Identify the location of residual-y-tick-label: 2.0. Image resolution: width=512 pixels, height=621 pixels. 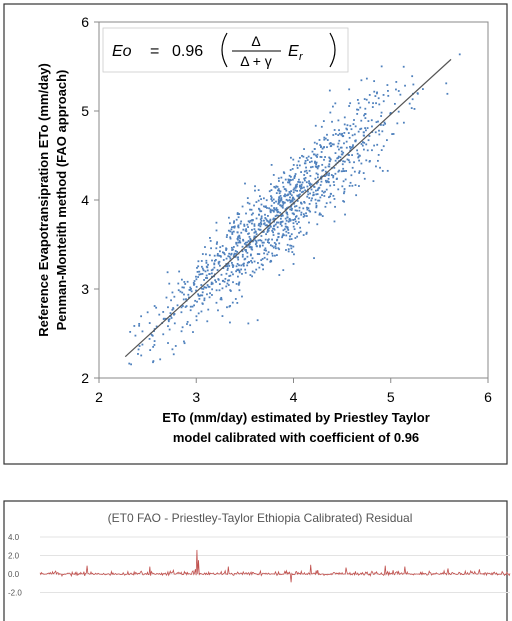
(14, 556).